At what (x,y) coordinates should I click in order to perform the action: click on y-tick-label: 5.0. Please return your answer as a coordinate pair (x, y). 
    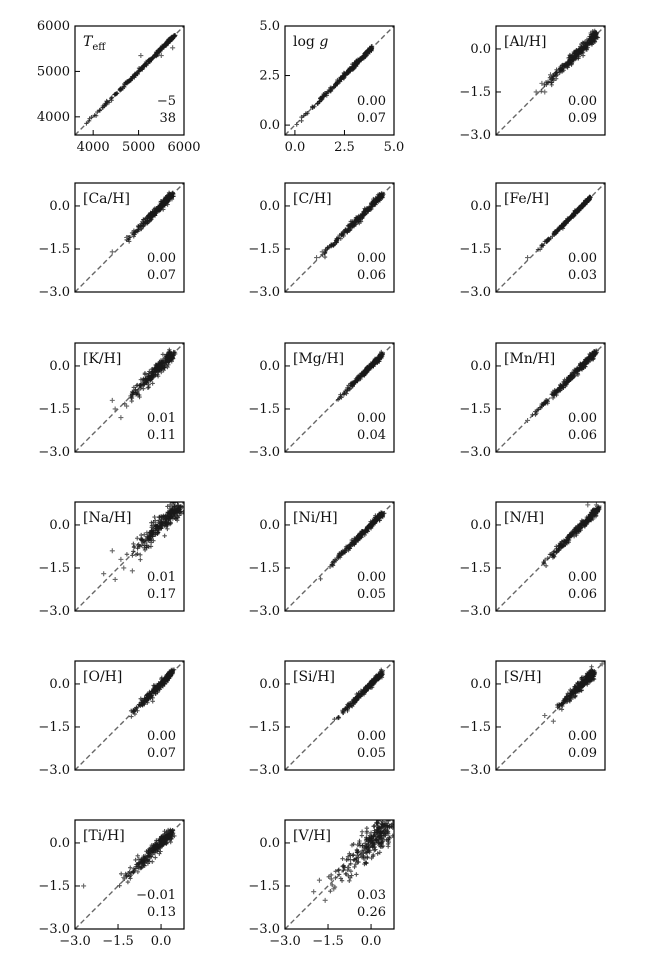
    Looking at the image, I should click on (269, 26).